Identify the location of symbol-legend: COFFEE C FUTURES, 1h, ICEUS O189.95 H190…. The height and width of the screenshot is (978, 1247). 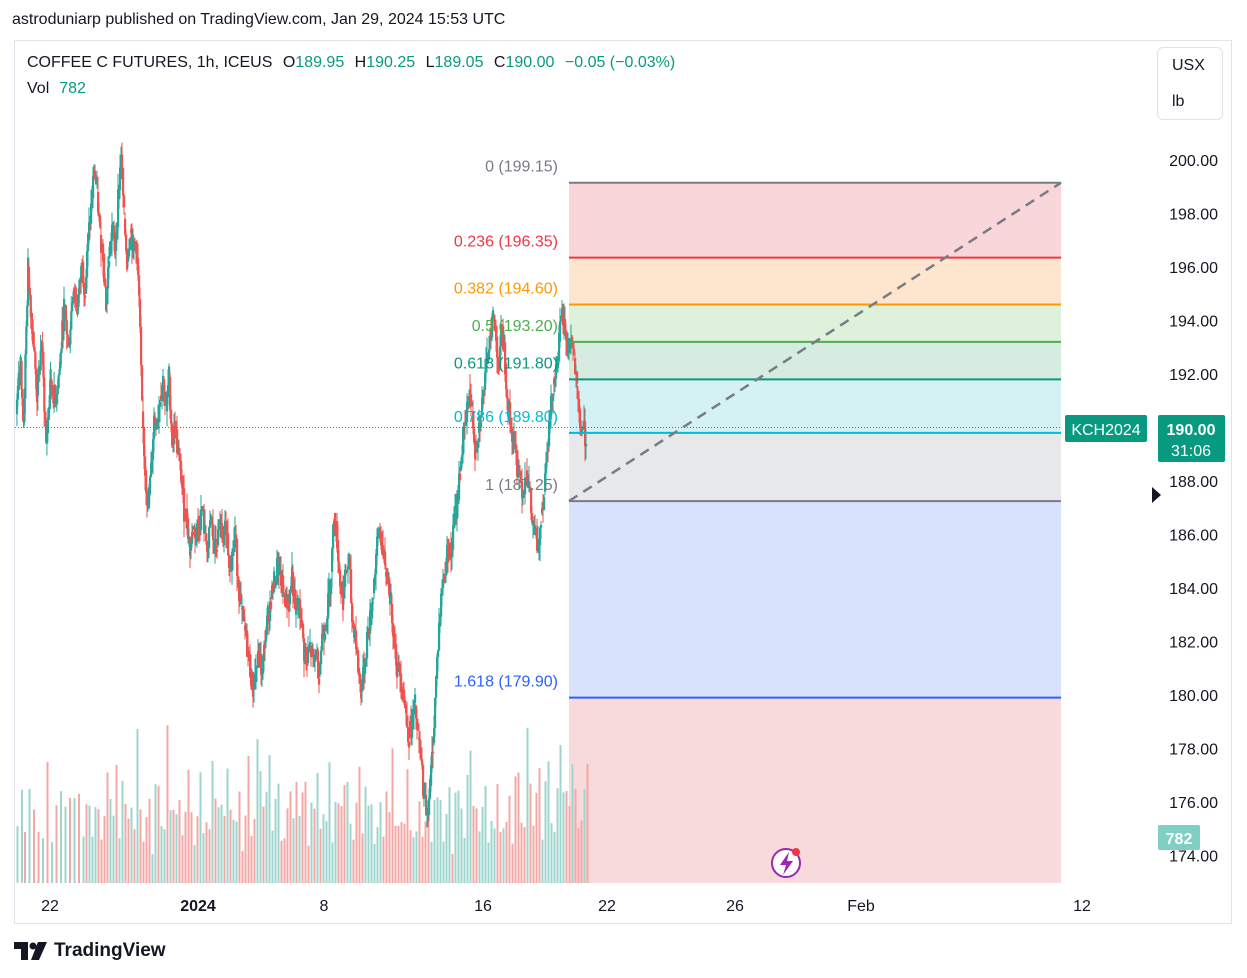
(354, 63).